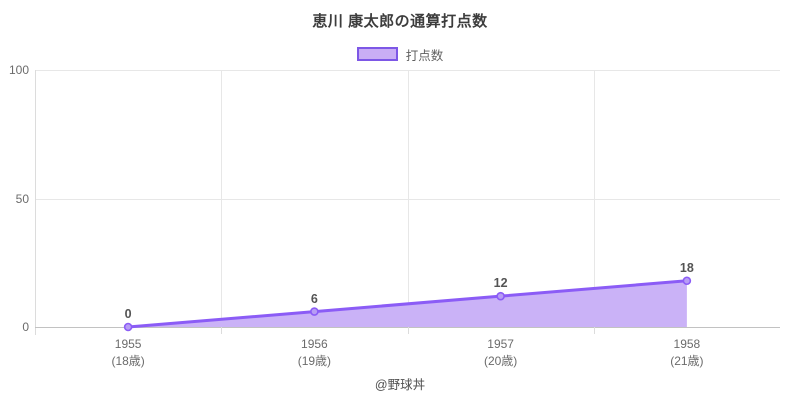 The height and width of the screenshot is (400, 800). I want to click on point-value-label: 6, so click(314, 298).